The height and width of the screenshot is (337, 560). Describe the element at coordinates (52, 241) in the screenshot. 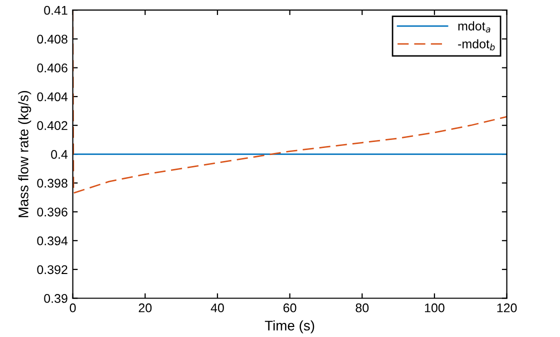

I see `y-tick-label: 0.394` at that location.